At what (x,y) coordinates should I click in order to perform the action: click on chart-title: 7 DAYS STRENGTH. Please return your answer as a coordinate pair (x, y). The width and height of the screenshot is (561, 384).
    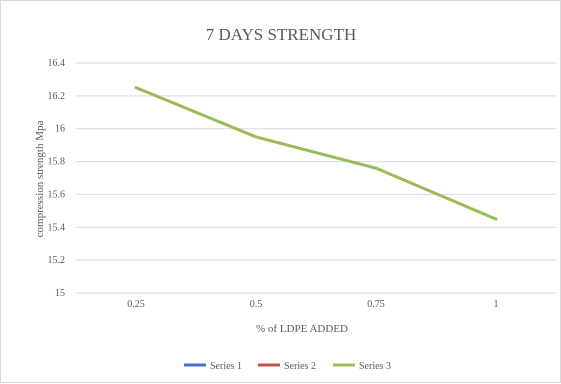
    Looking at the image, I should click on (281, 34).